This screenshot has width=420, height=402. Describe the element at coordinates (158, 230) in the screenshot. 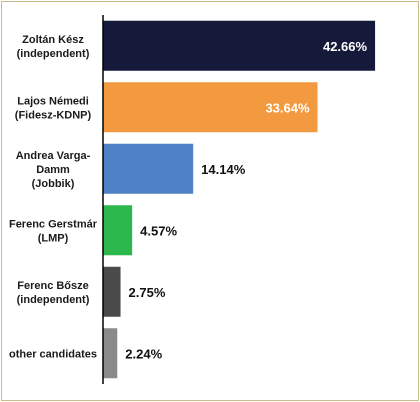

I see `value-label-3: 4.57%` at that location.